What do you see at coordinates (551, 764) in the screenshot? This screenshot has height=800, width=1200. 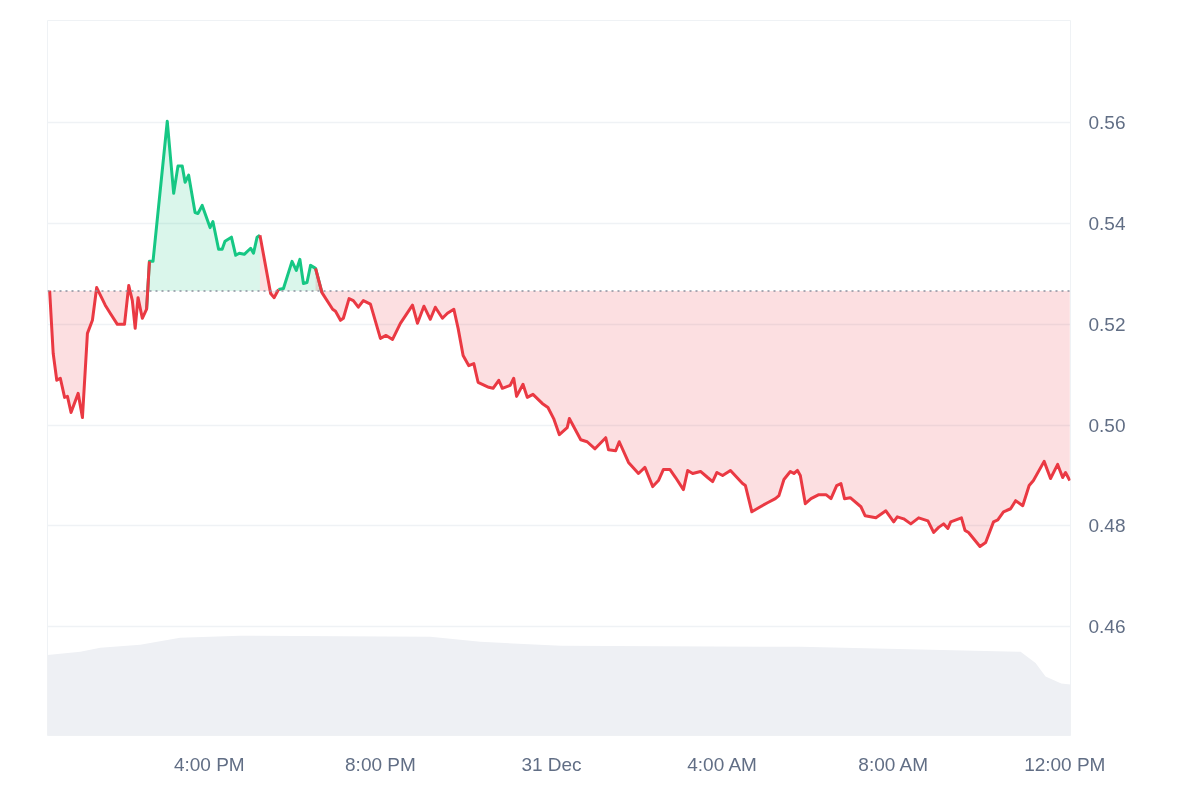 I see `x-tick-label: 31 Dec` at bounding box center [551, 764].